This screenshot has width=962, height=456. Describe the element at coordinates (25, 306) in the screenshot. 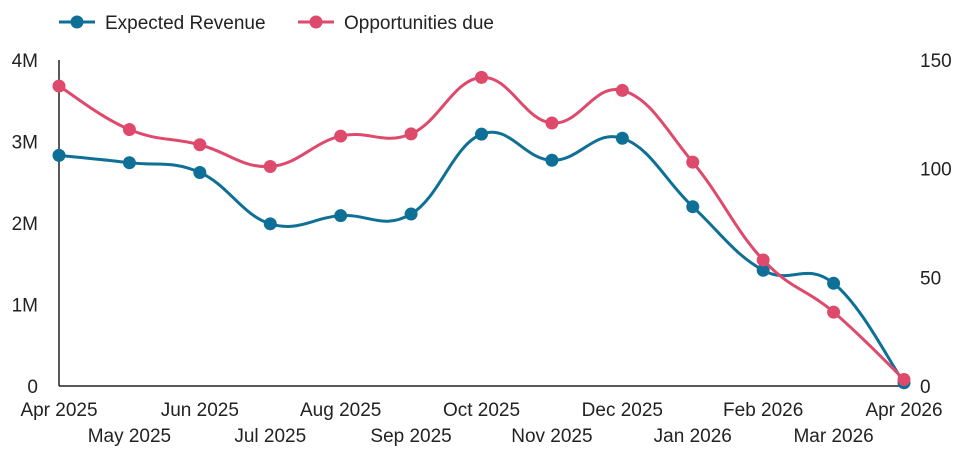

I see `left-y-tick-label: 1M` at that location.